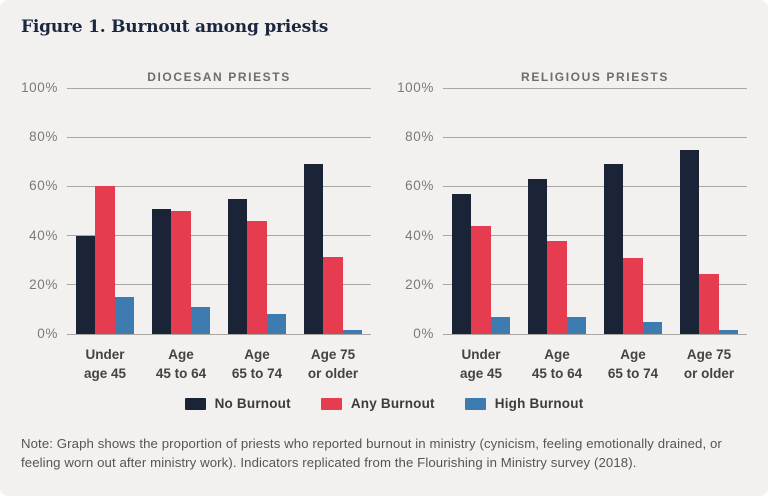  What do you see at coordinates (595, 77) in the screenshot?
I see `chart-title-religious: RELIGIOUS PRIESTS` at bounding box center [595, 77].